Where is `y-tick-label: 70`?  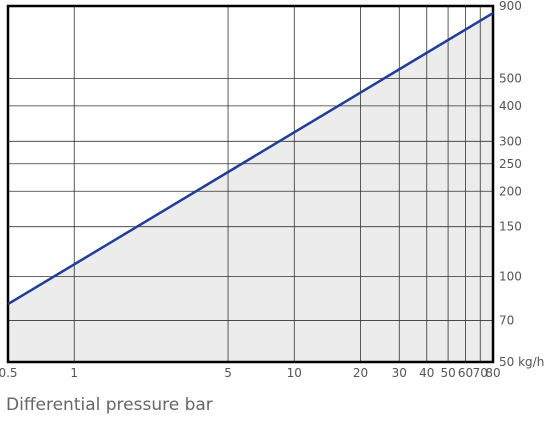 y-tick-label: 70 is located at coordinates (506, 321).